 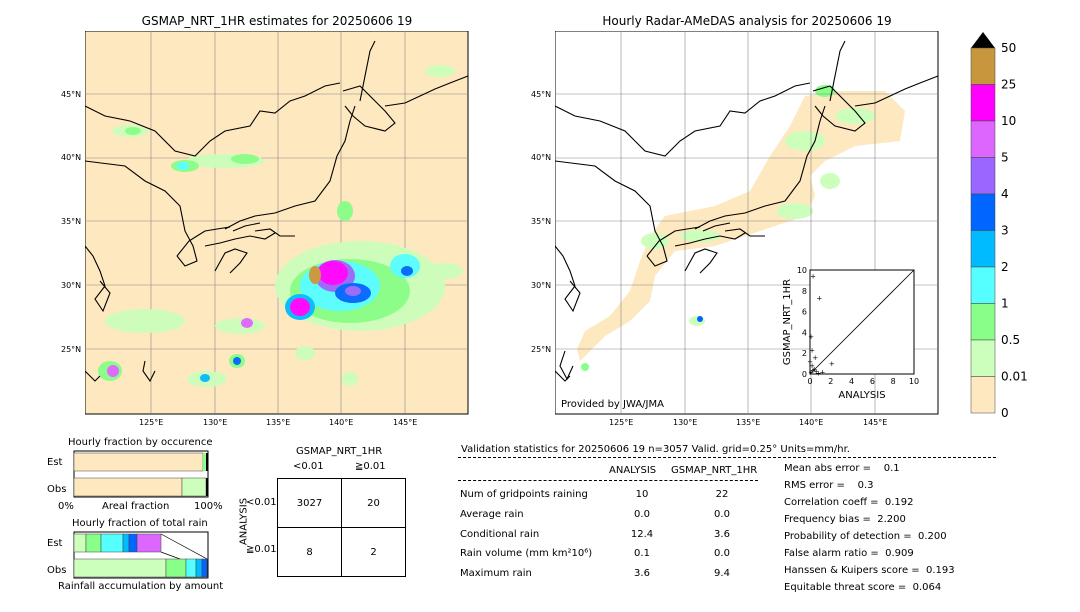 I want to click on occurrence-obs-wet, so click(x=194, y=487).